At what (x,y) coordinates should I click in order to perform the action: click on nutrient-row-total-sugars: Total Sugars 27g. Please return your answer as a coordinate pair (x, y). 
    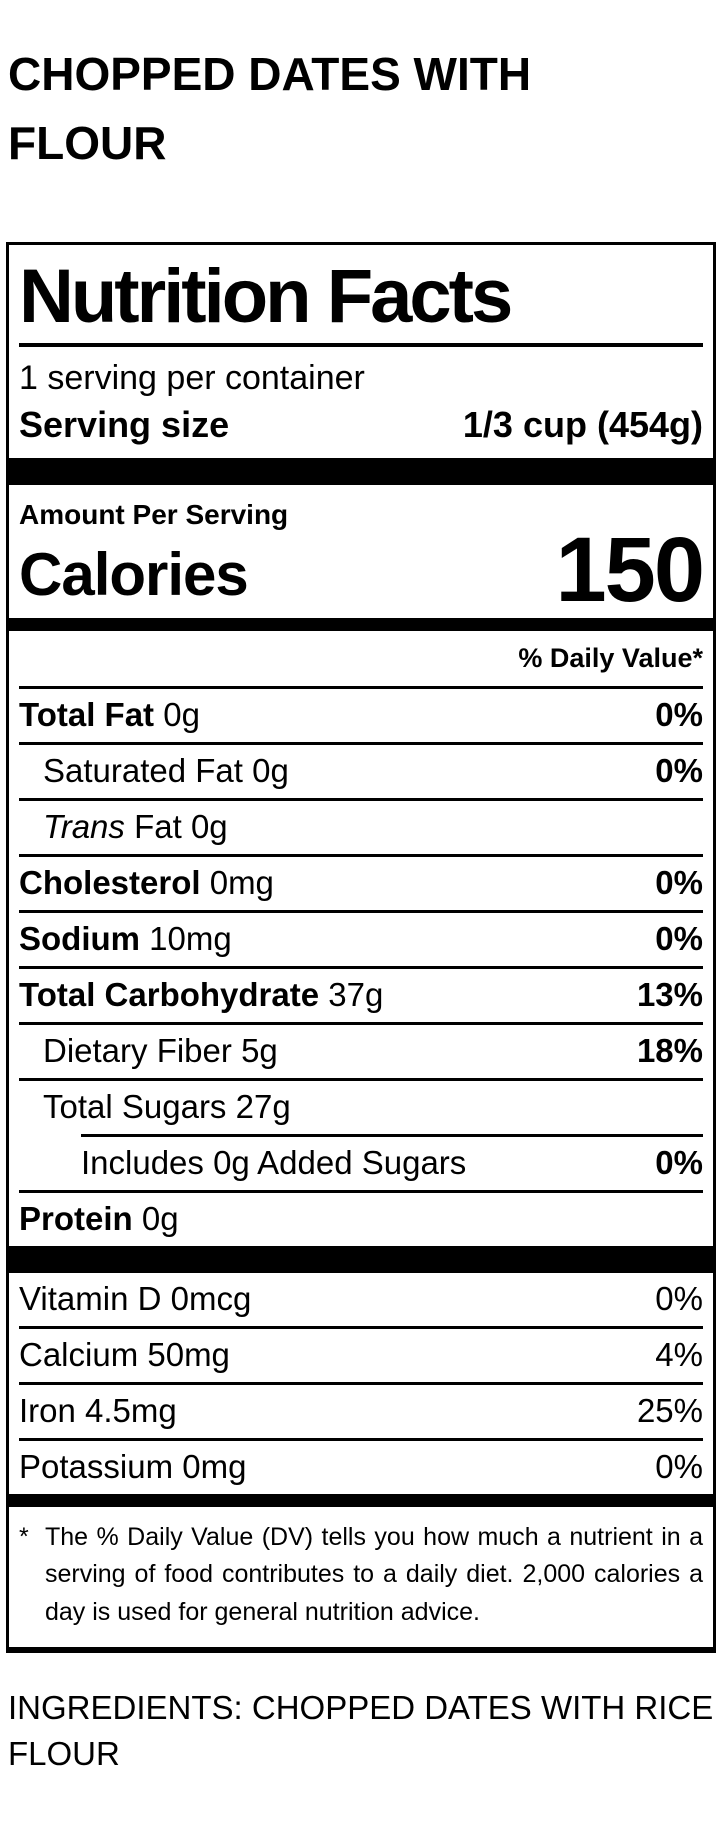
    Looking at the image, I should click on (361, 1107).